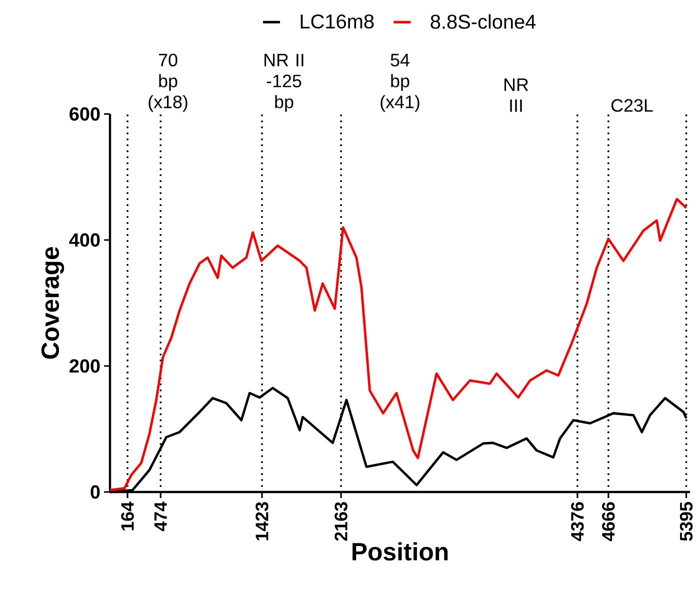 The height and width of the screenshot is (614, 696). Describe the element at coordinates (400, 551) in the screenshot. I see `x-axis-title: Position` at that location.